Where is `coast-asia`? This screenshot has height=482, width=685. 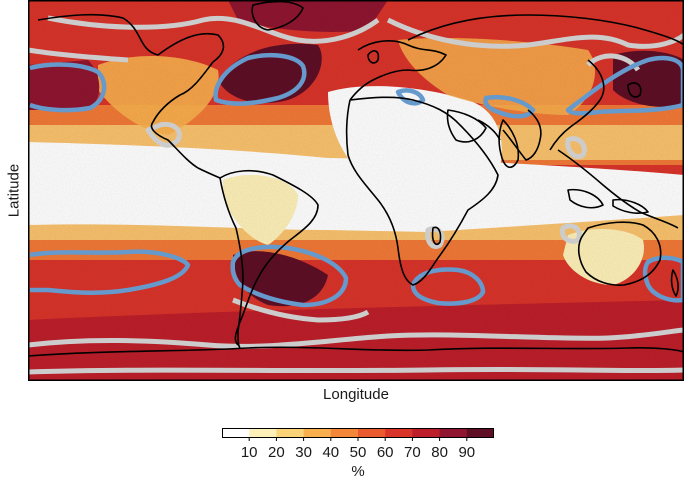
coast-asia is located at coordinates (545, 87).